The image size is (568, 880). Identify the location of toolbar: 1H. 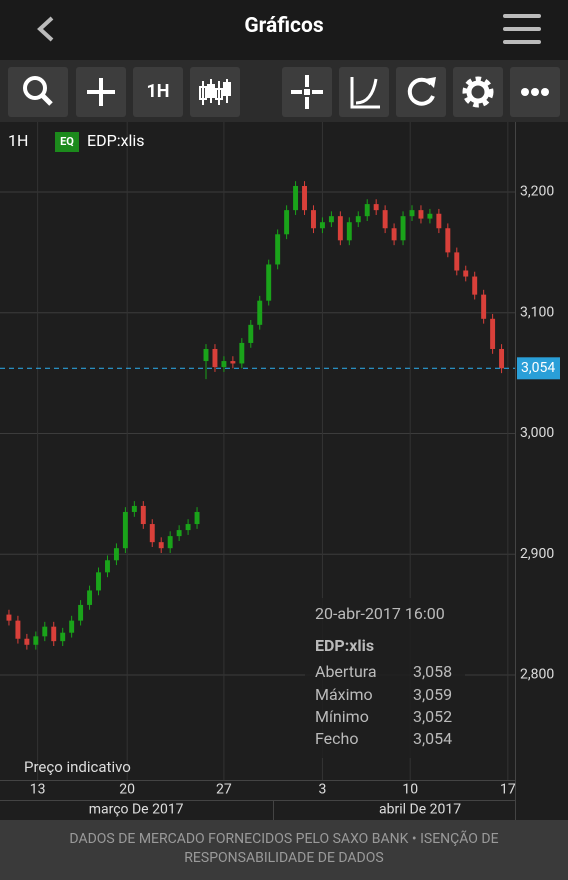
(284, 91).